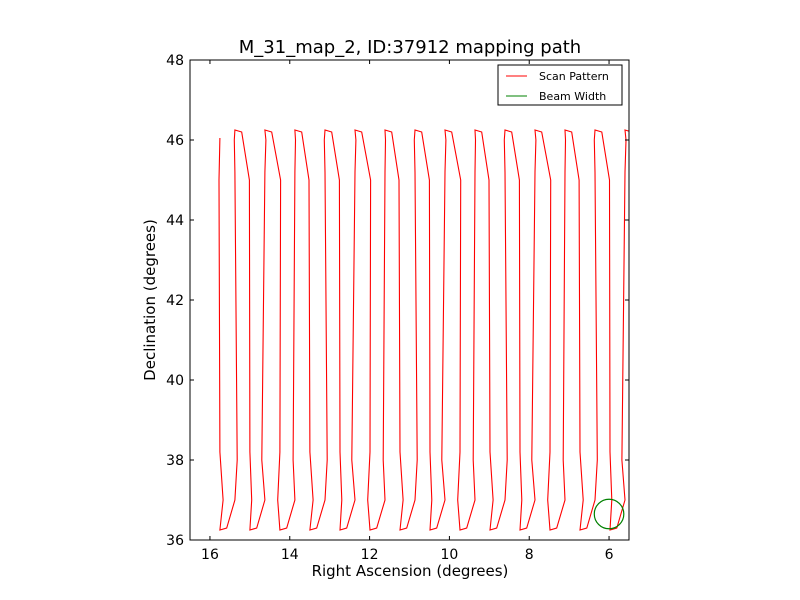 Image resolution: width=800 pixels, height=600 pixels. I want to click on y-tick-label: 48, so click(175, 61).